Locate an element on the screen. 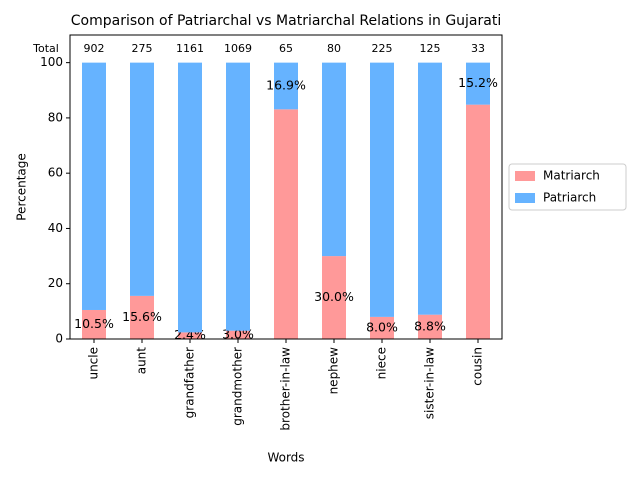 This screenshot has width=640, height=480. x-tick-label: cousin is located at coordinates (478, 366).